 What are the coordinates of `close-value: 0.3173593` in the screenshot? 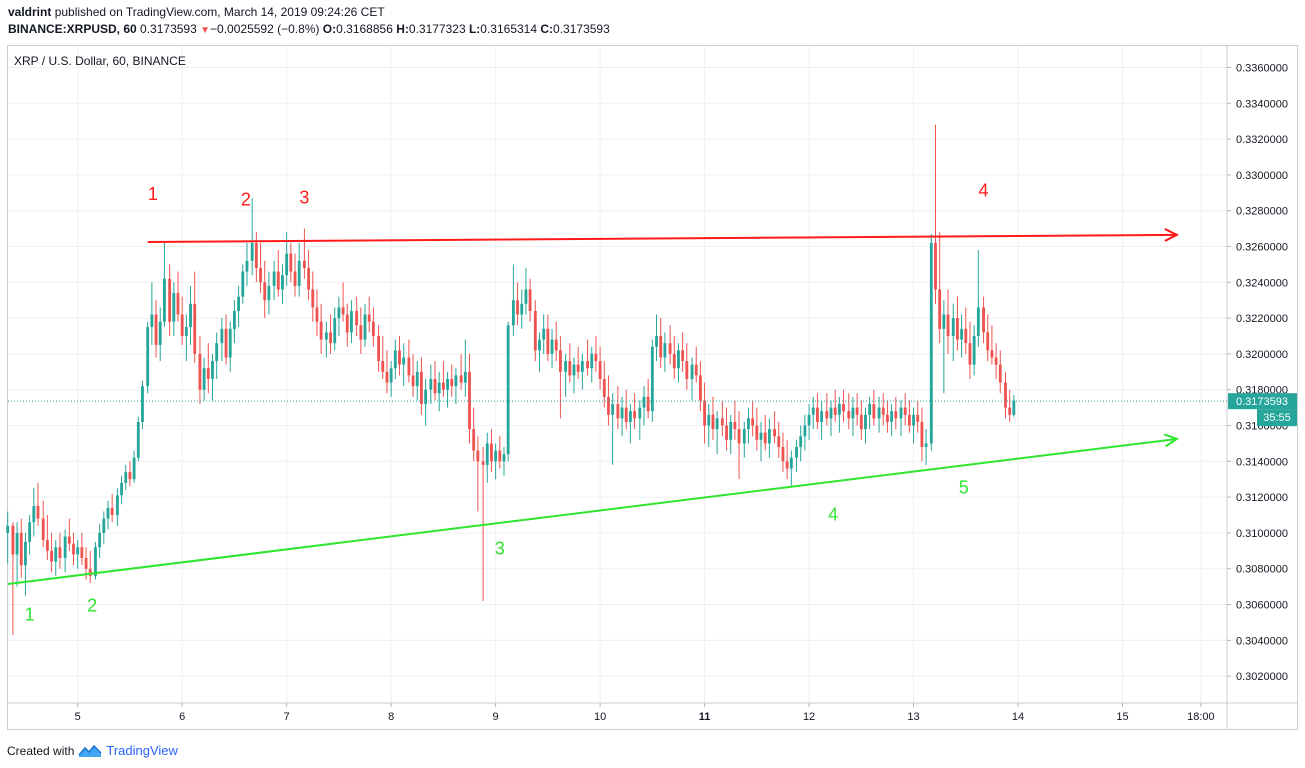 It's located at (581, 29).